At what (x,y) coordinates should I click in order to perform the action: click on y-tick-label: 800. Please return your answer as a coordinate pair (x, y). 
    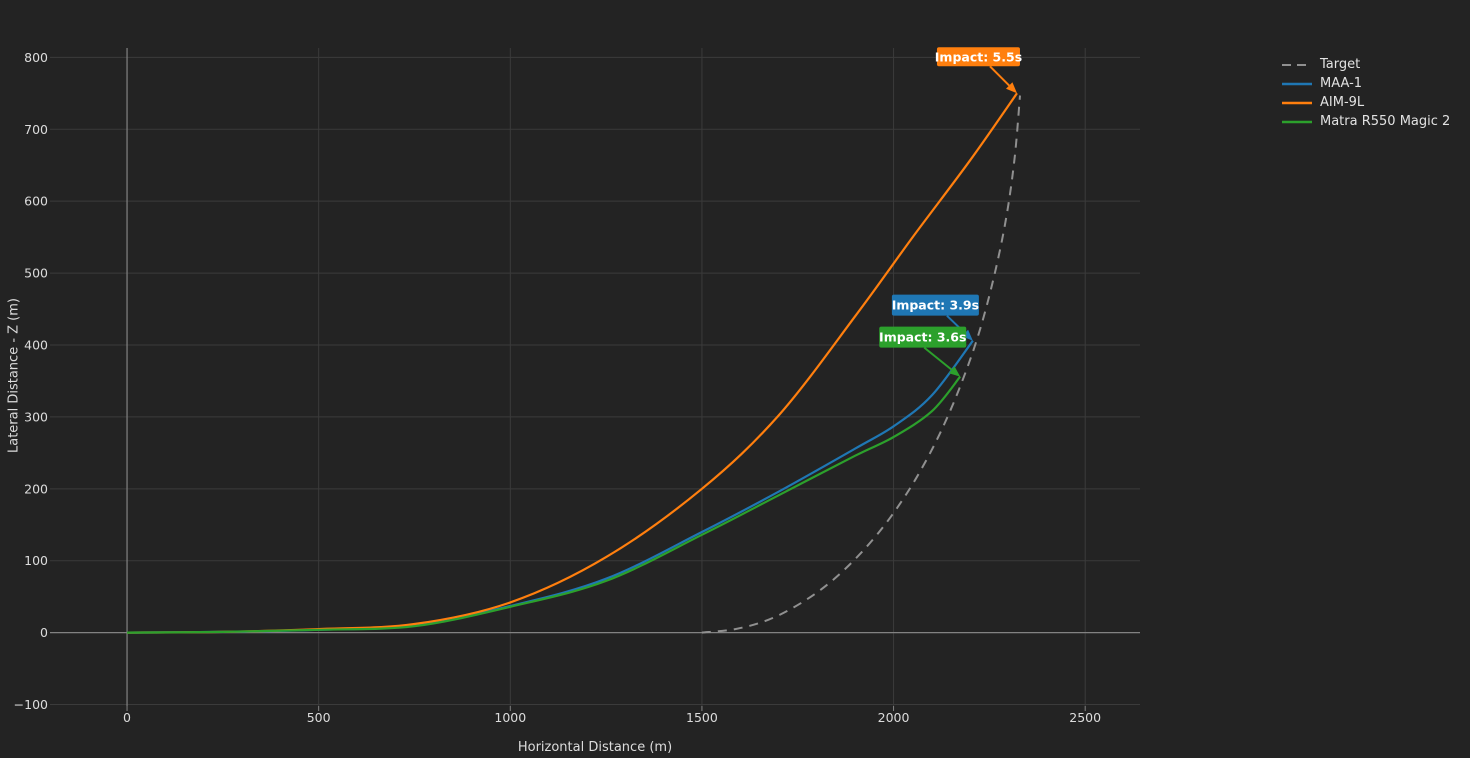
    Looking at the image, I should click on (36, 57).